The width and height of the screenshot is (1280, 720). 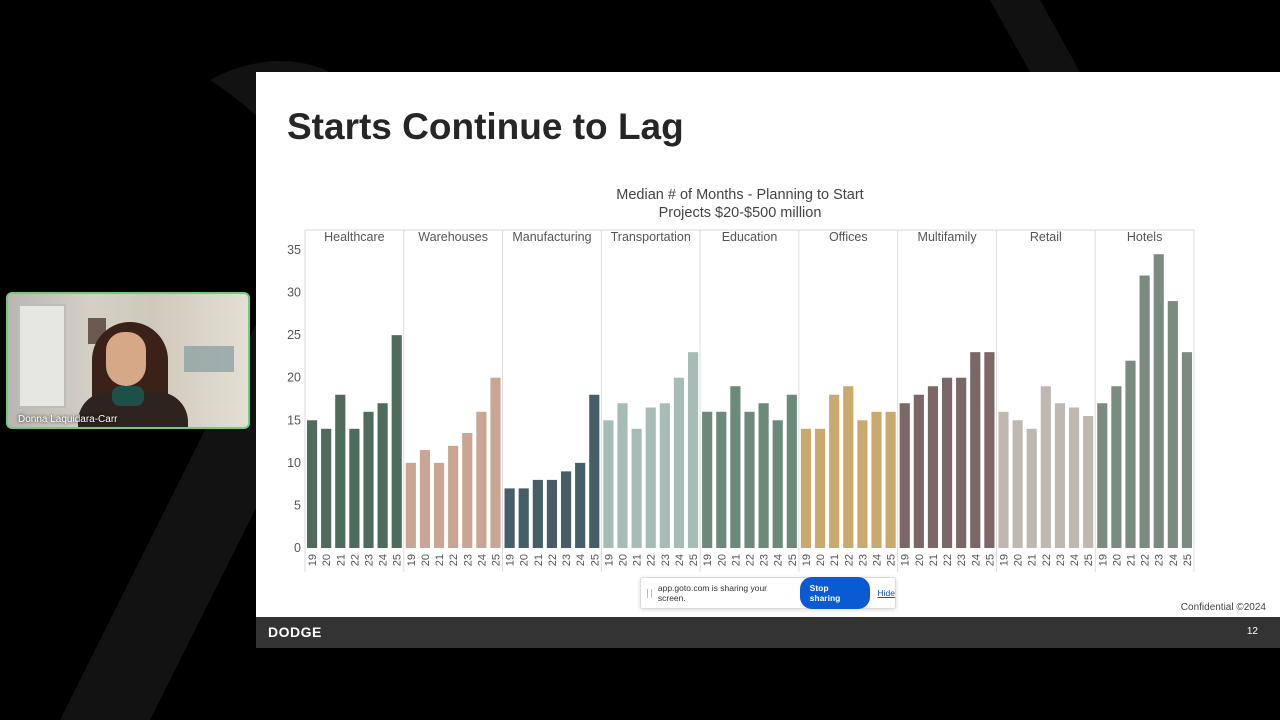 What do you see at coordinates (294, 378) in the screenshot?
I see `y-tick-label: 20` at bounding box center [294, 378].